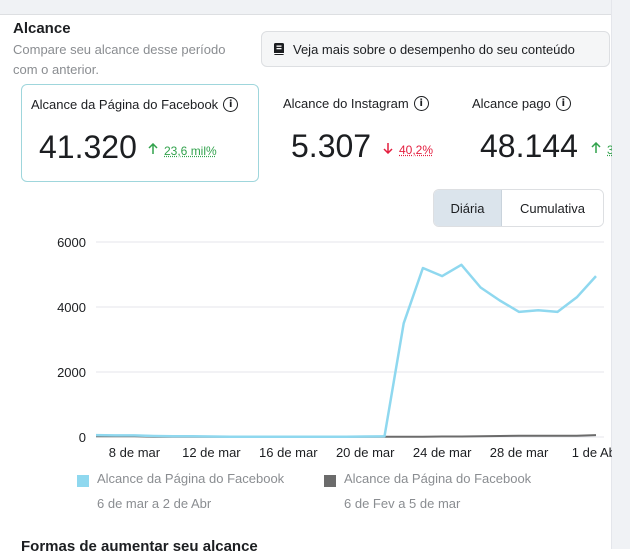 This screenshot has height=555, width=630. Describe the element at coordinates (139, 546) in the screenshot. I see `section-footer-heading: Formas de aumentar seu alcance` at that location.